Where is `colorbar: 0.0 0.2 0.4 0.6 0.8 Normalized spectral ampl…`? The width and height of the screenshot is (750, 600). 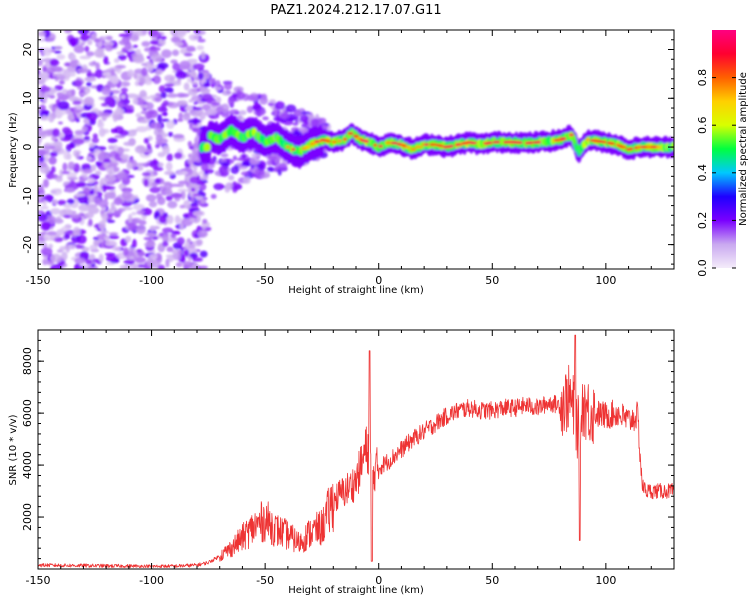
colorbar: 0.0 0.2 0.4 0.6 0.8 Normalized spectral ampl… is located at coordinates (722, 153).